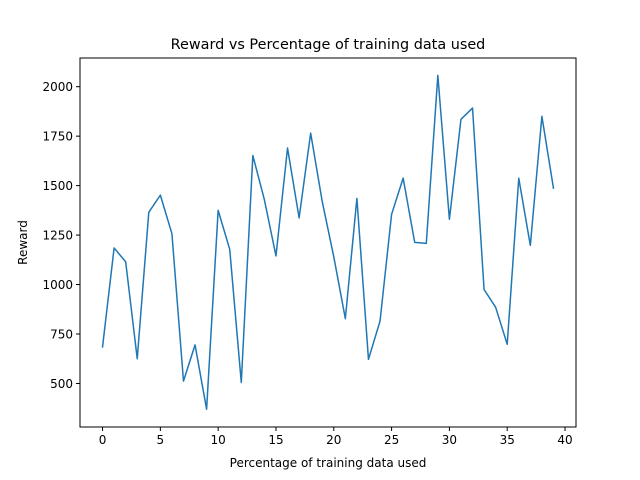 The width and height of the screenshot is (640, 480). Describe the element at coordinates (57, 186) in the screenshot. I see `y-tick-label: 1500` at that location.